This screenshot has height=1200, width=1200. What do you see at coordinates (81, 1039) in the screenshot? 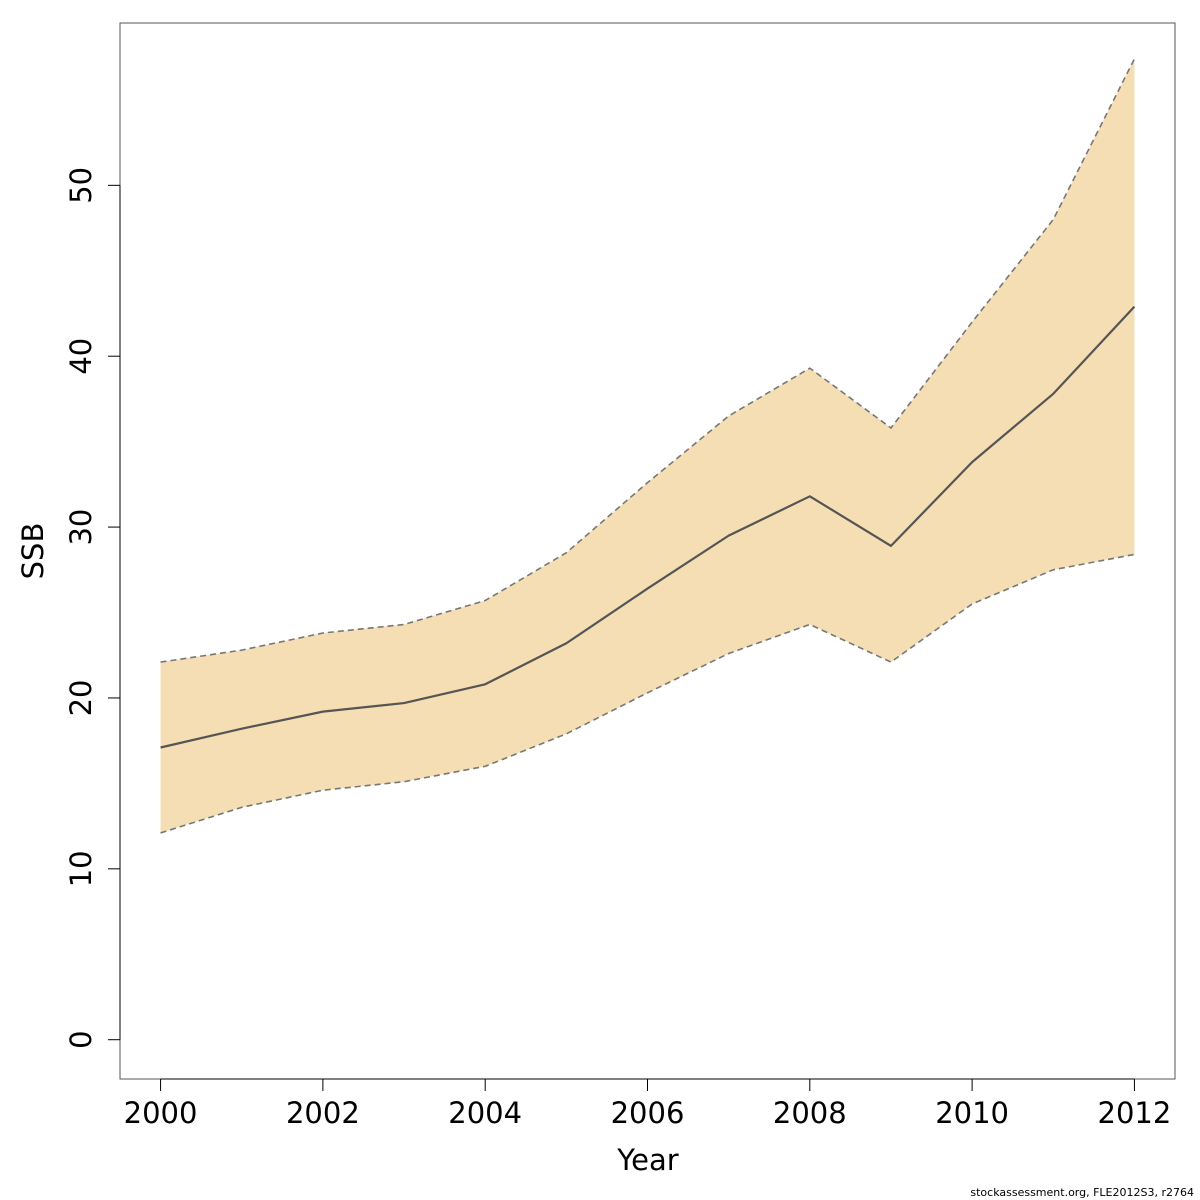
I see `y-tick-label: 0` at bounding box center [81, 1039].